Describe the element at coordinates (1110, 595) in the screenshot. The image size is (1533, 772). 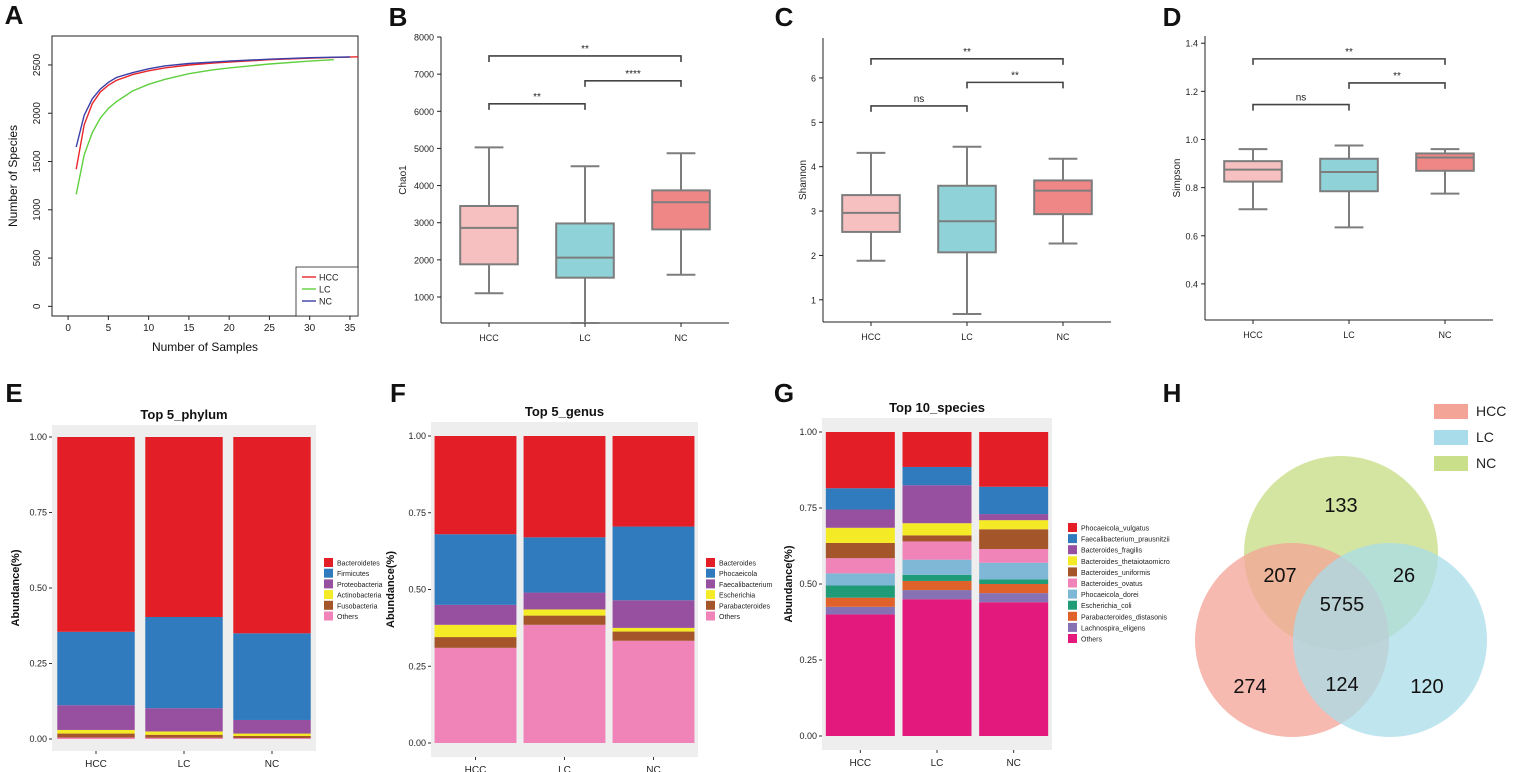
I see `legend-label: Phocaeicola_dorei` at that location.